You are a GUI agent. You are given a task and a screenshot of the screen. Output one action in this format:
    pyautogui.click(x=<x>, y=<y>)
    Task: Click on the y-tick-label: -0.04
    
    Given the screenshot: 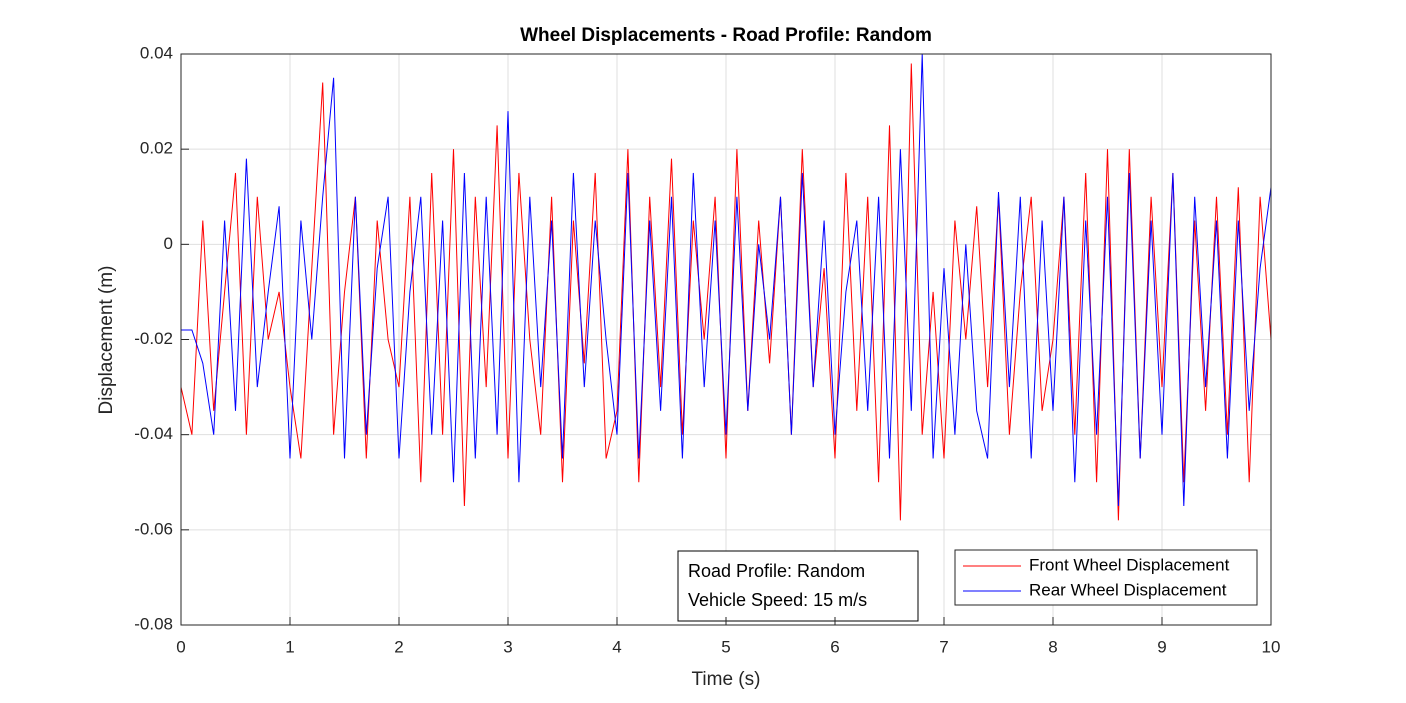 What is the action you would take?
    pyautogui.click(x=153, y=433)
    